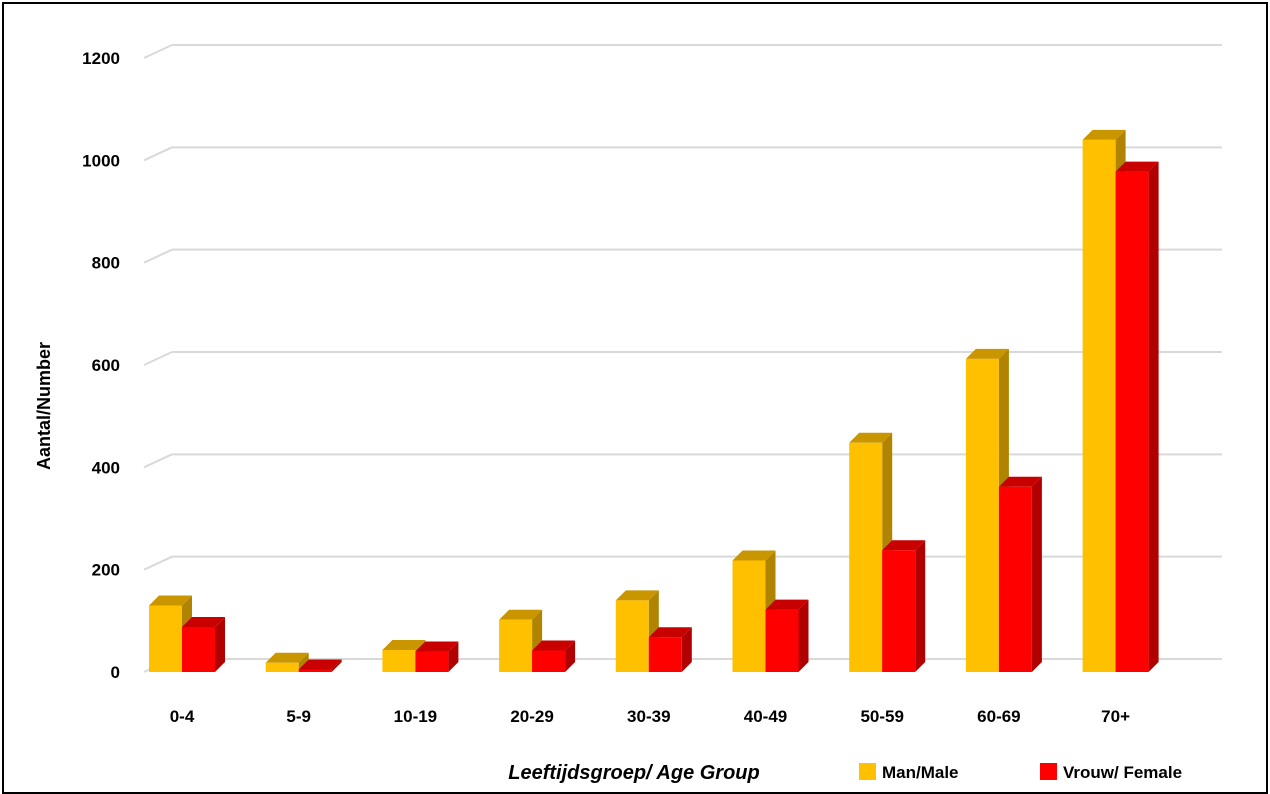 The image size is (1270, 794). What do you see at coordinates (998, 716) in the screenshot?
I see `x-tick-label: 60-69` at bounding box center [998, 716].